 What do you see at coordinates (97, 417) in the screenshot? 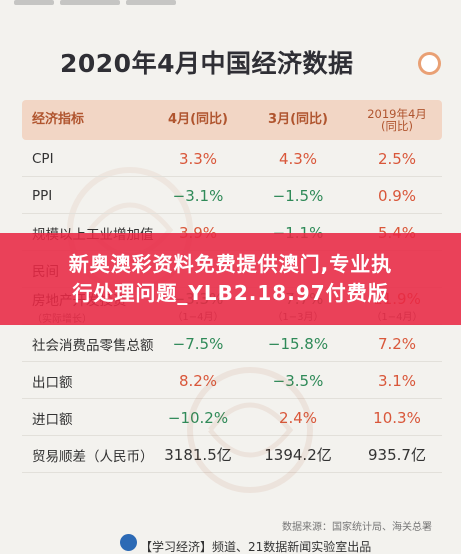
I see `row-label: 进口额` at bounding box center [97, 417].